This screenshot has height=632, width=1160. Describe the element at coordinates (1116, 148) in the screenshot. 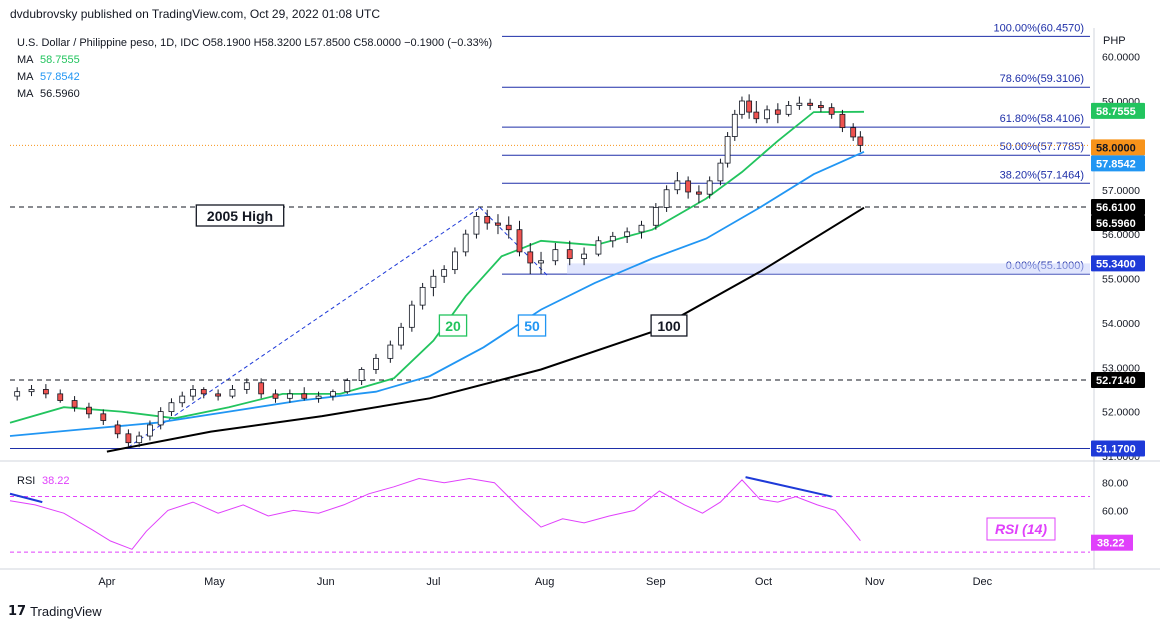

I see `price-axis-label-text: 58.0000` at that location.